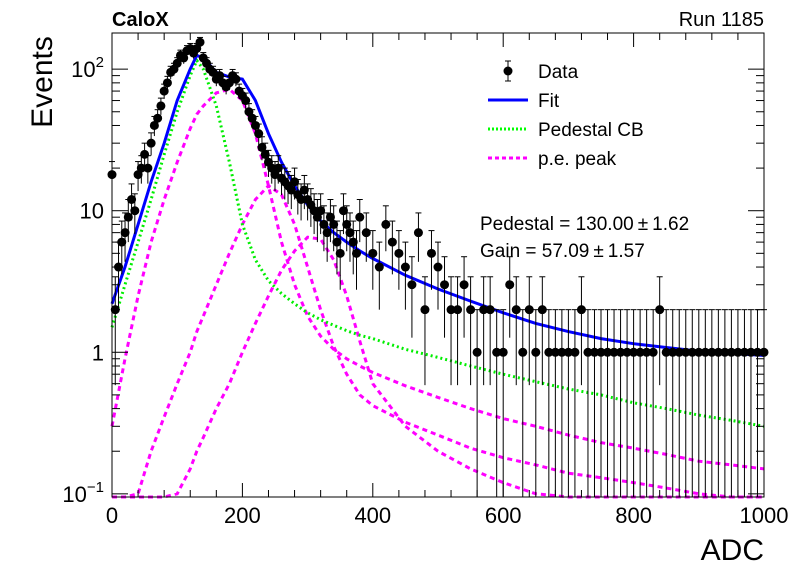 The image size is (796, 572). I want to click on x-tick-label: 400, so click(372, 515).